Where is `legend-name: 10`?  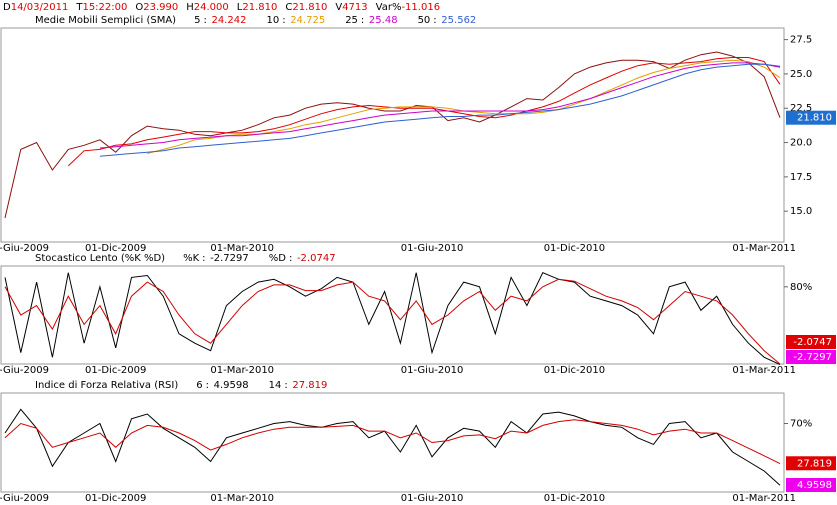 legend-name: 10 is located at coordinates (272, 20).